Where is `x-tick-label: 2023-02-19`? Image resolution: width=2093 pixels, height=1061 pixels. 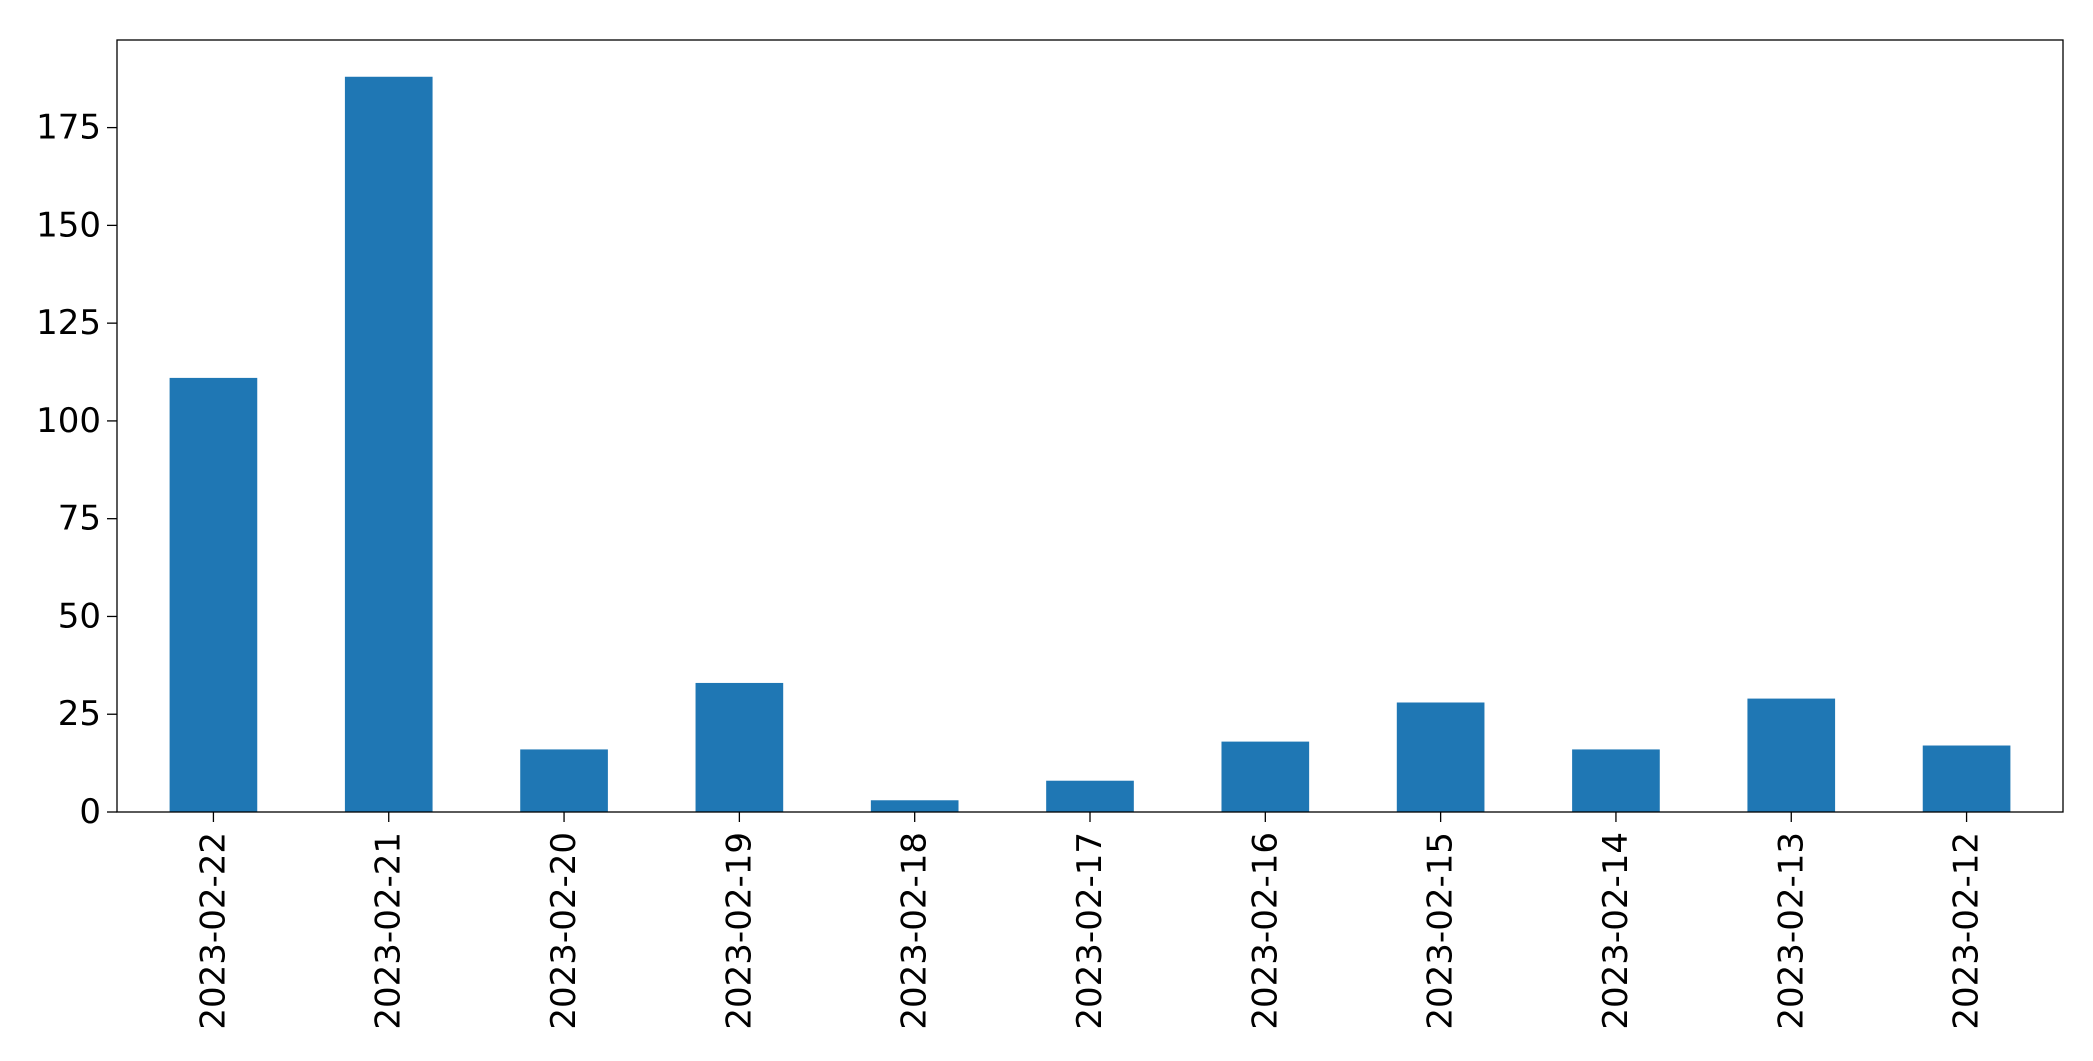 x-tick-label: 2023-02-19 is located at coordinates (739, 931).